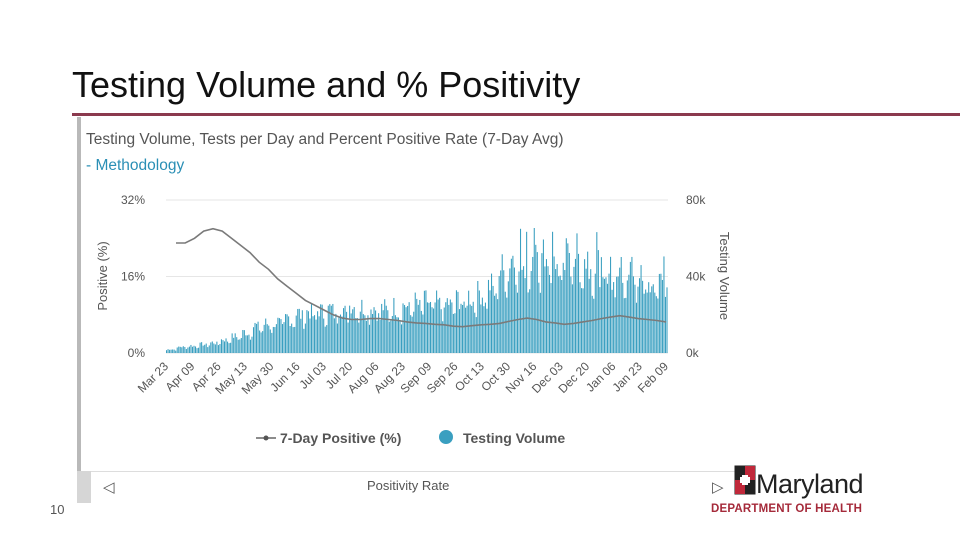 Image resolution: width=960 pixels, height=540 pixels. What do you see at coordinates (137, 353) in the screenshot?
I see `left-tick-label: 0%` at bounding box center [137, 353].